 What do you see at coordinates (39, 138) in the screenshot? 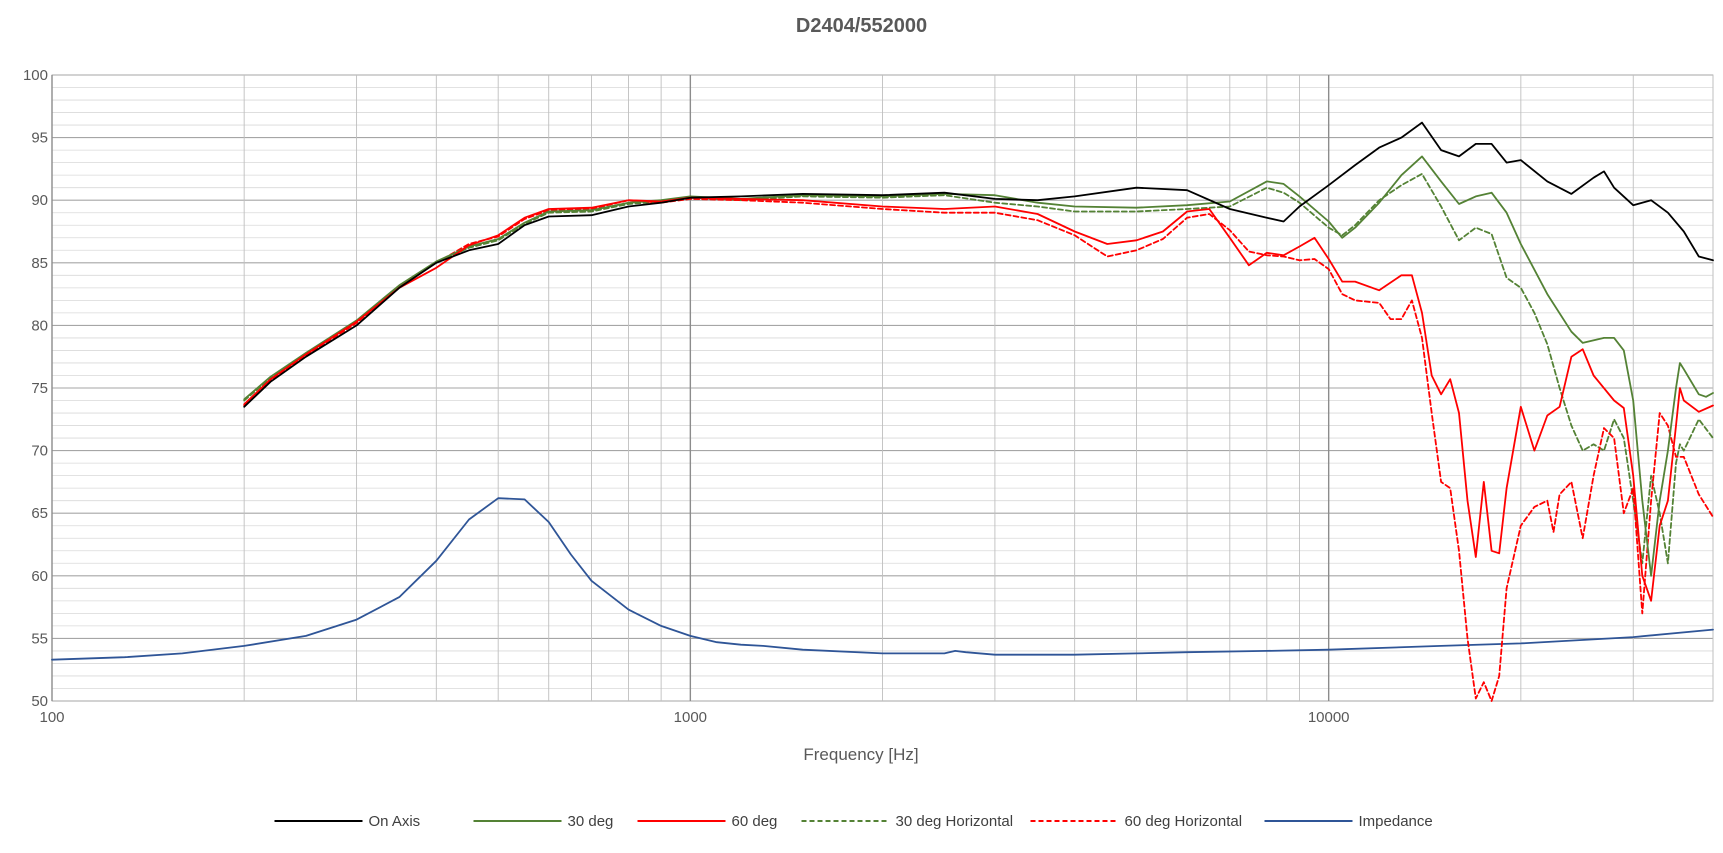
I see `y-tick-label: 95` at bounding box center [39, 138].